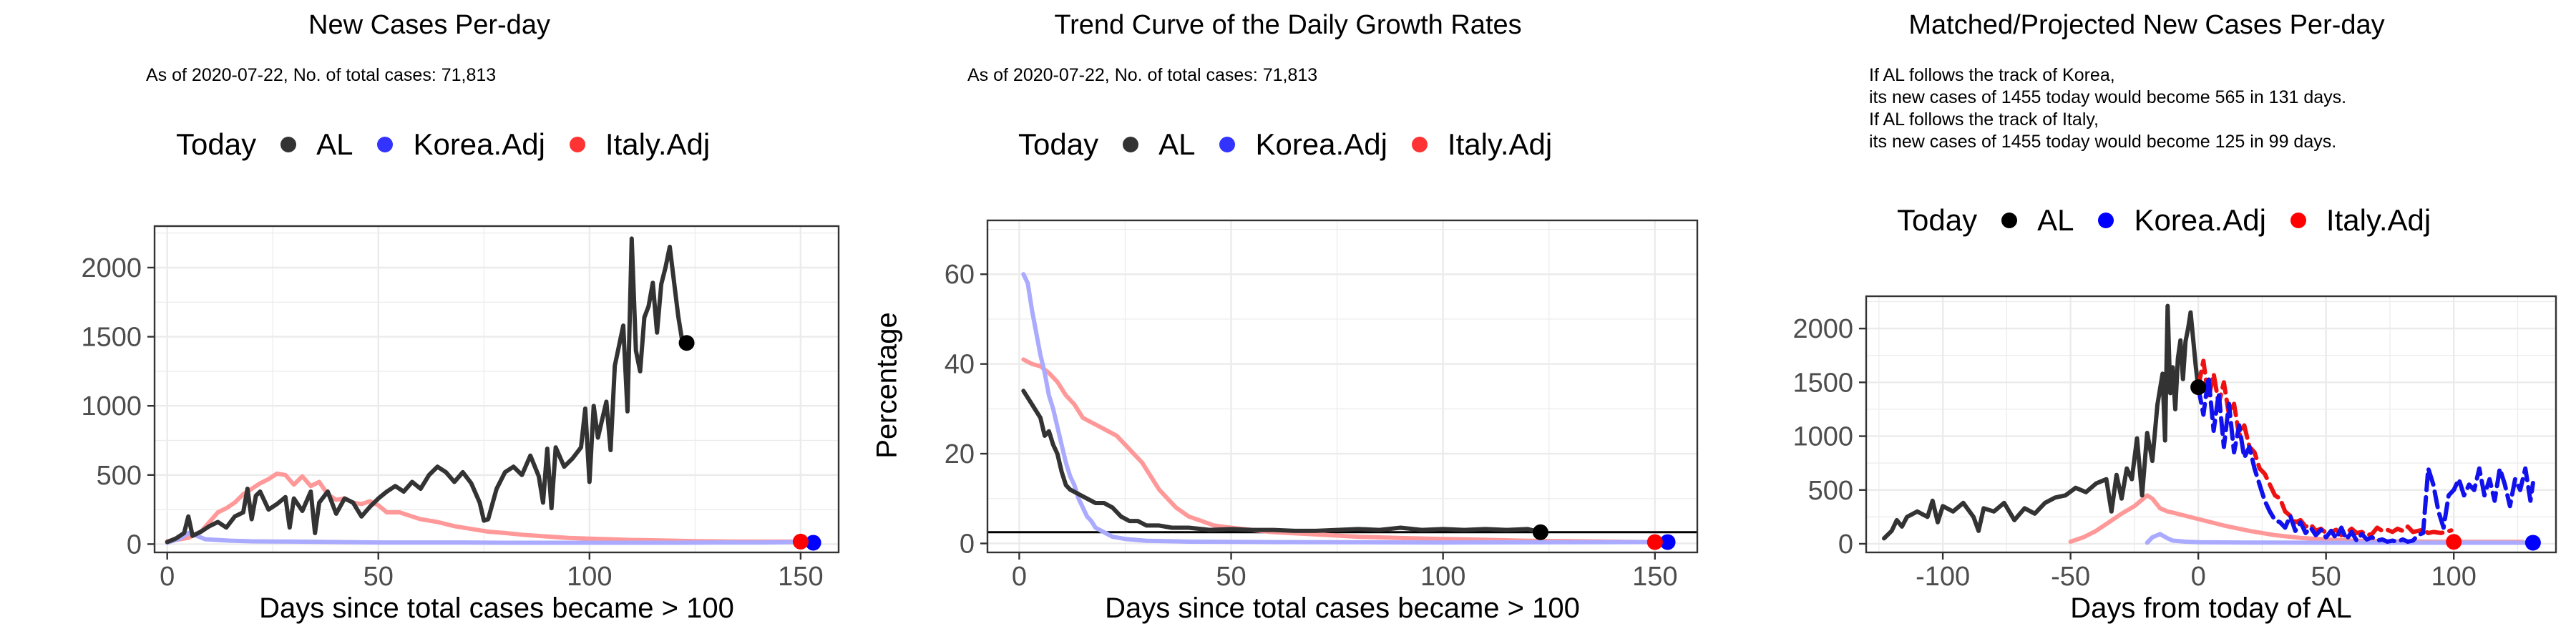  Describe the element at coordinates (960, 454) in the screenshot. I see `y-tick-label: 20` at that location.